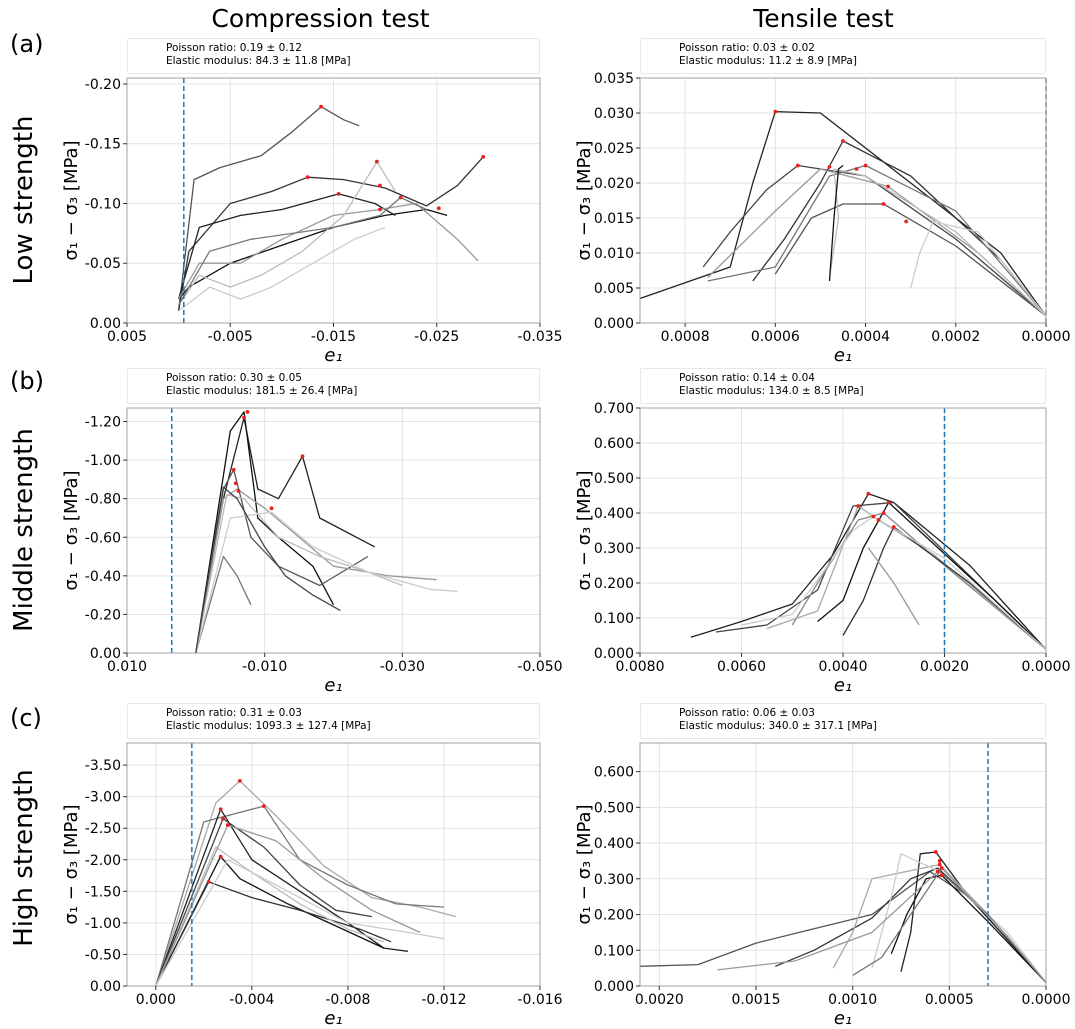  I want to click on x-tick-label: 0.0000, so click(1046, 1000).